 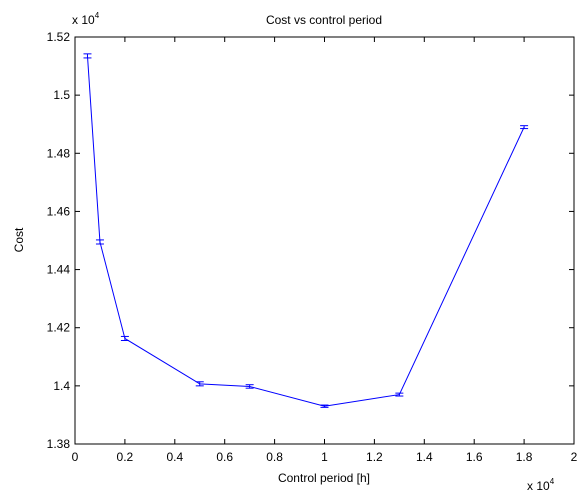 I want to click on x-tick-label: 1.2, so click(x=374, y=457).